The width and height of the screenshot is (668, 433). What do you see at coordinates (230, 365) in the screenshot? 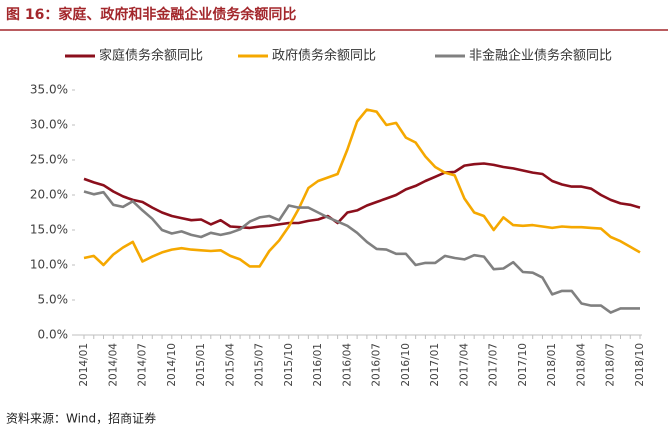
I see `x-tick-label: 2015/04` at bounding box center [230, 365].